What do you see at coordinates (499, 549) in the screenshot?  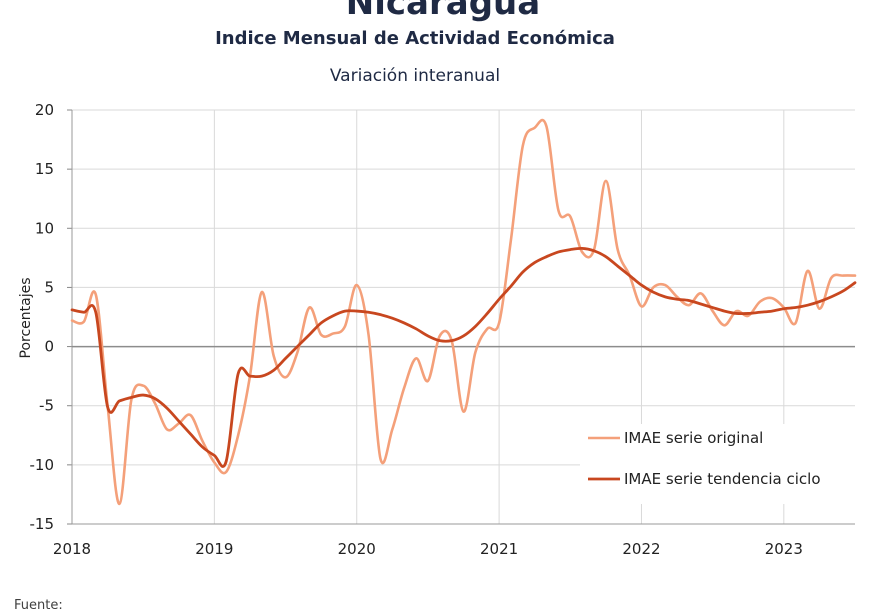 I see `x-tick-label: 2021` at bounding box center [499, 549].